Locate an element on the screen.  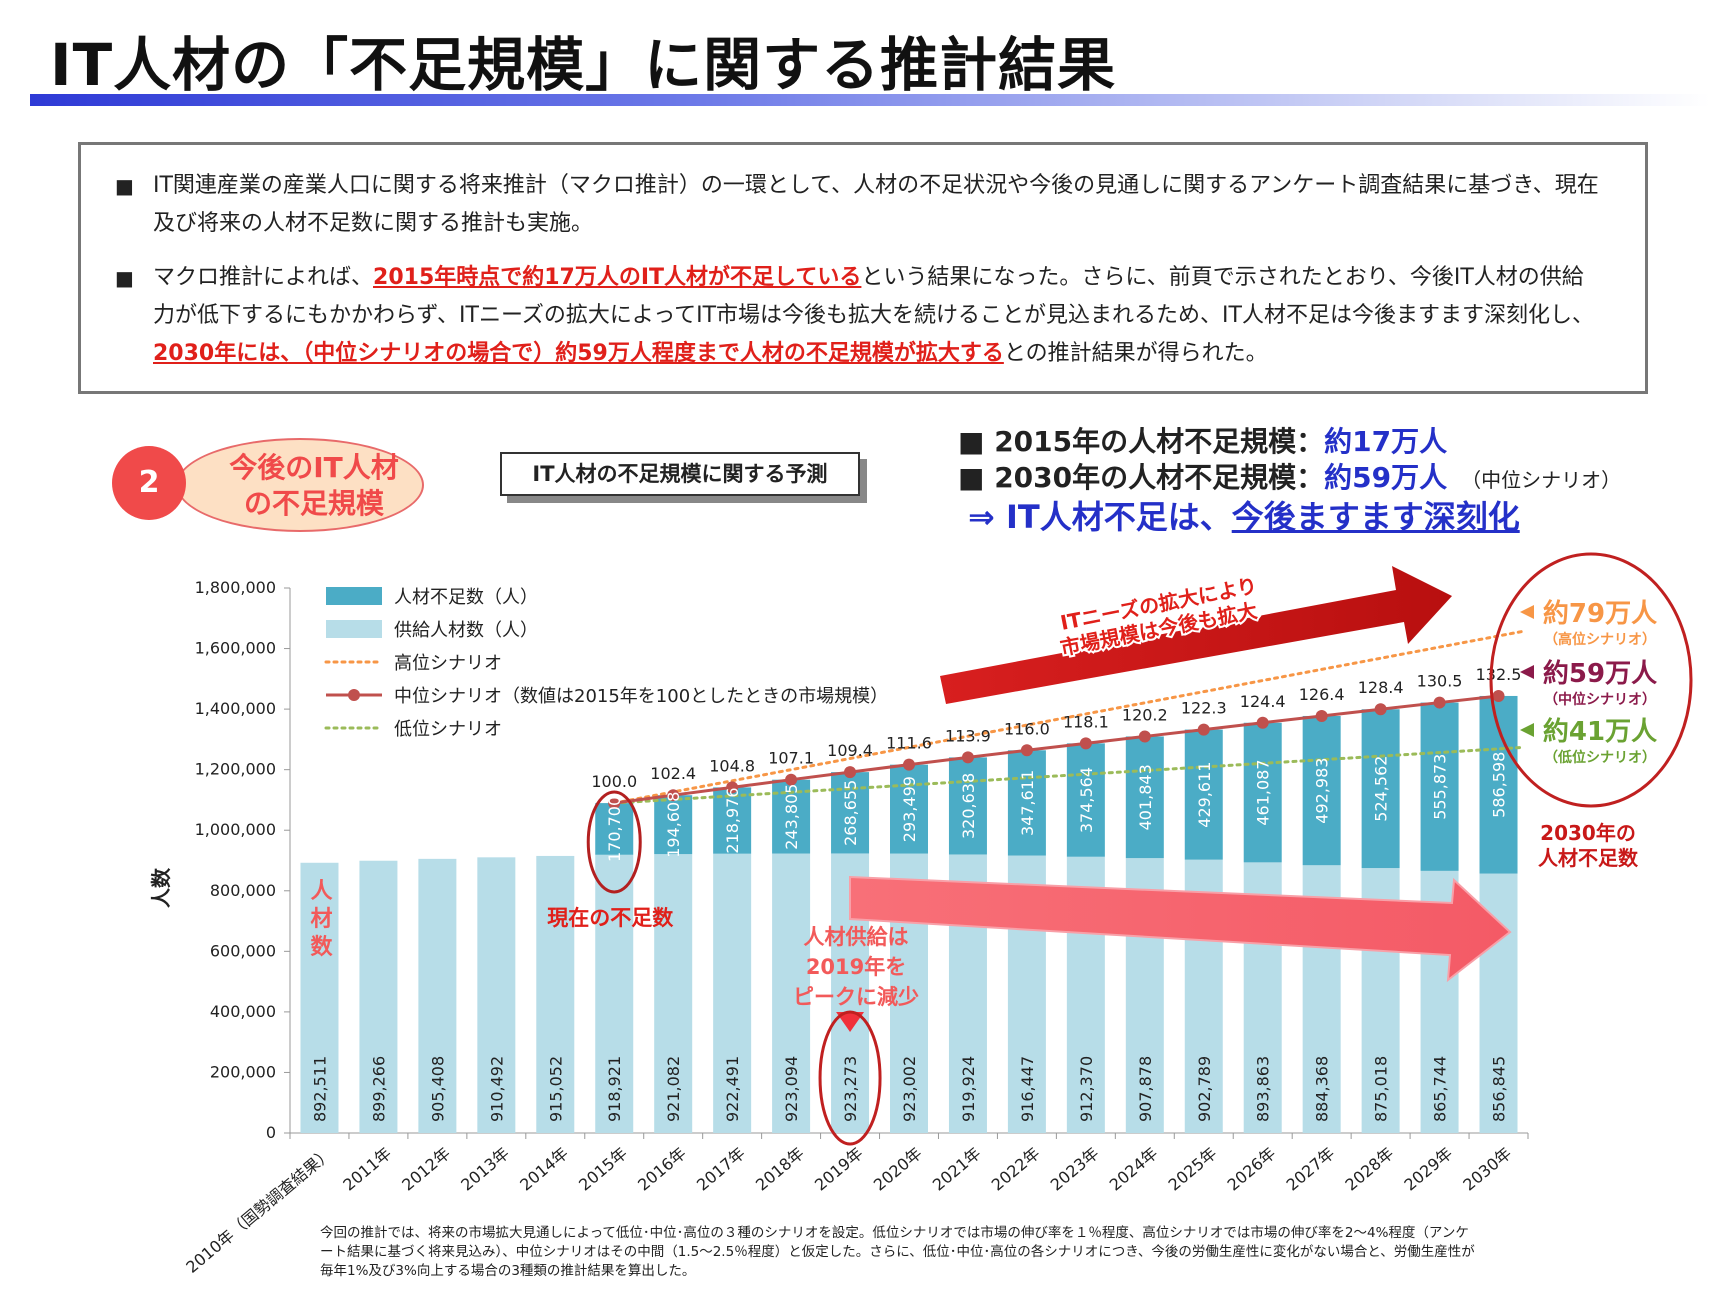
x-tick-label: 2011年 is located at coordinates (367, 1169).